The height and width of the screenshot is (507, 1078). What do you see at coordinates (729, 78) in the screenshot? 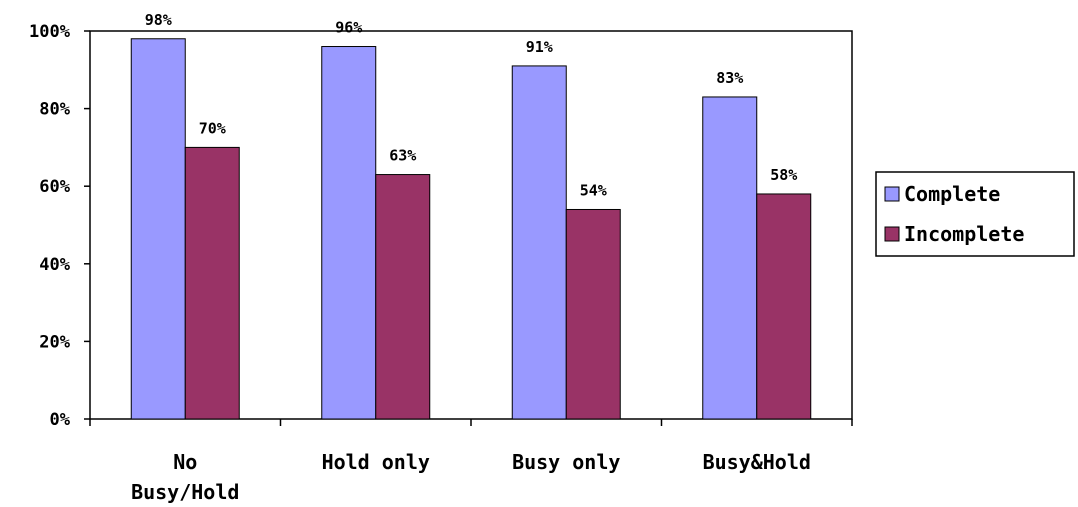
I see `data-label: 83%` at bounding box center [729, 78].